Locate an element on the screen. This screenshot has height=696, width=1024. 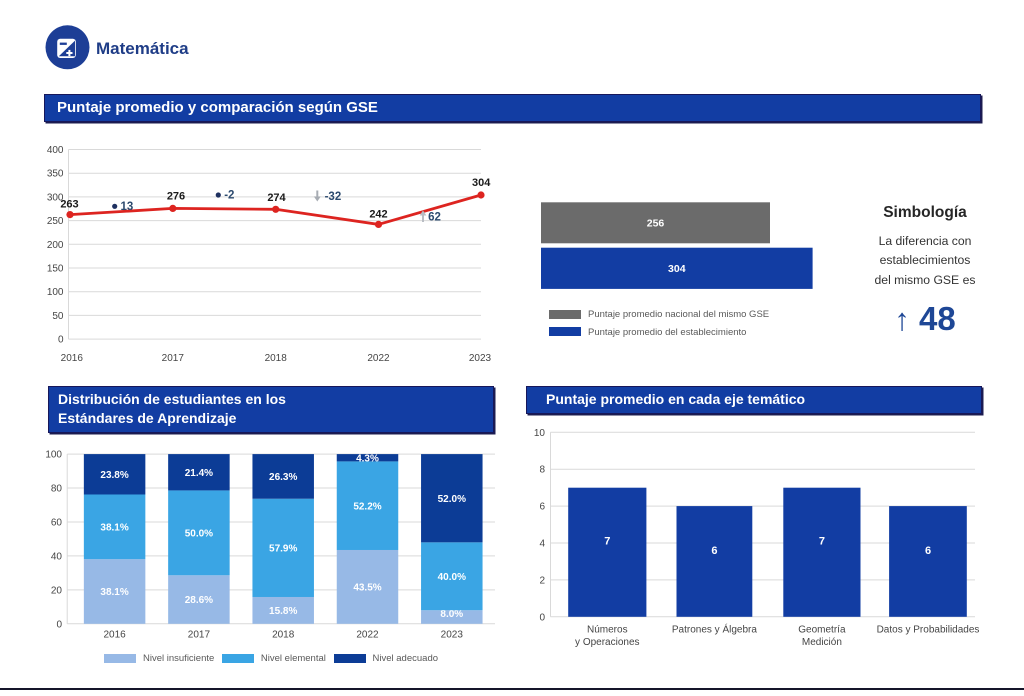
svg-text: 4 is located at coordinates (542, 544).